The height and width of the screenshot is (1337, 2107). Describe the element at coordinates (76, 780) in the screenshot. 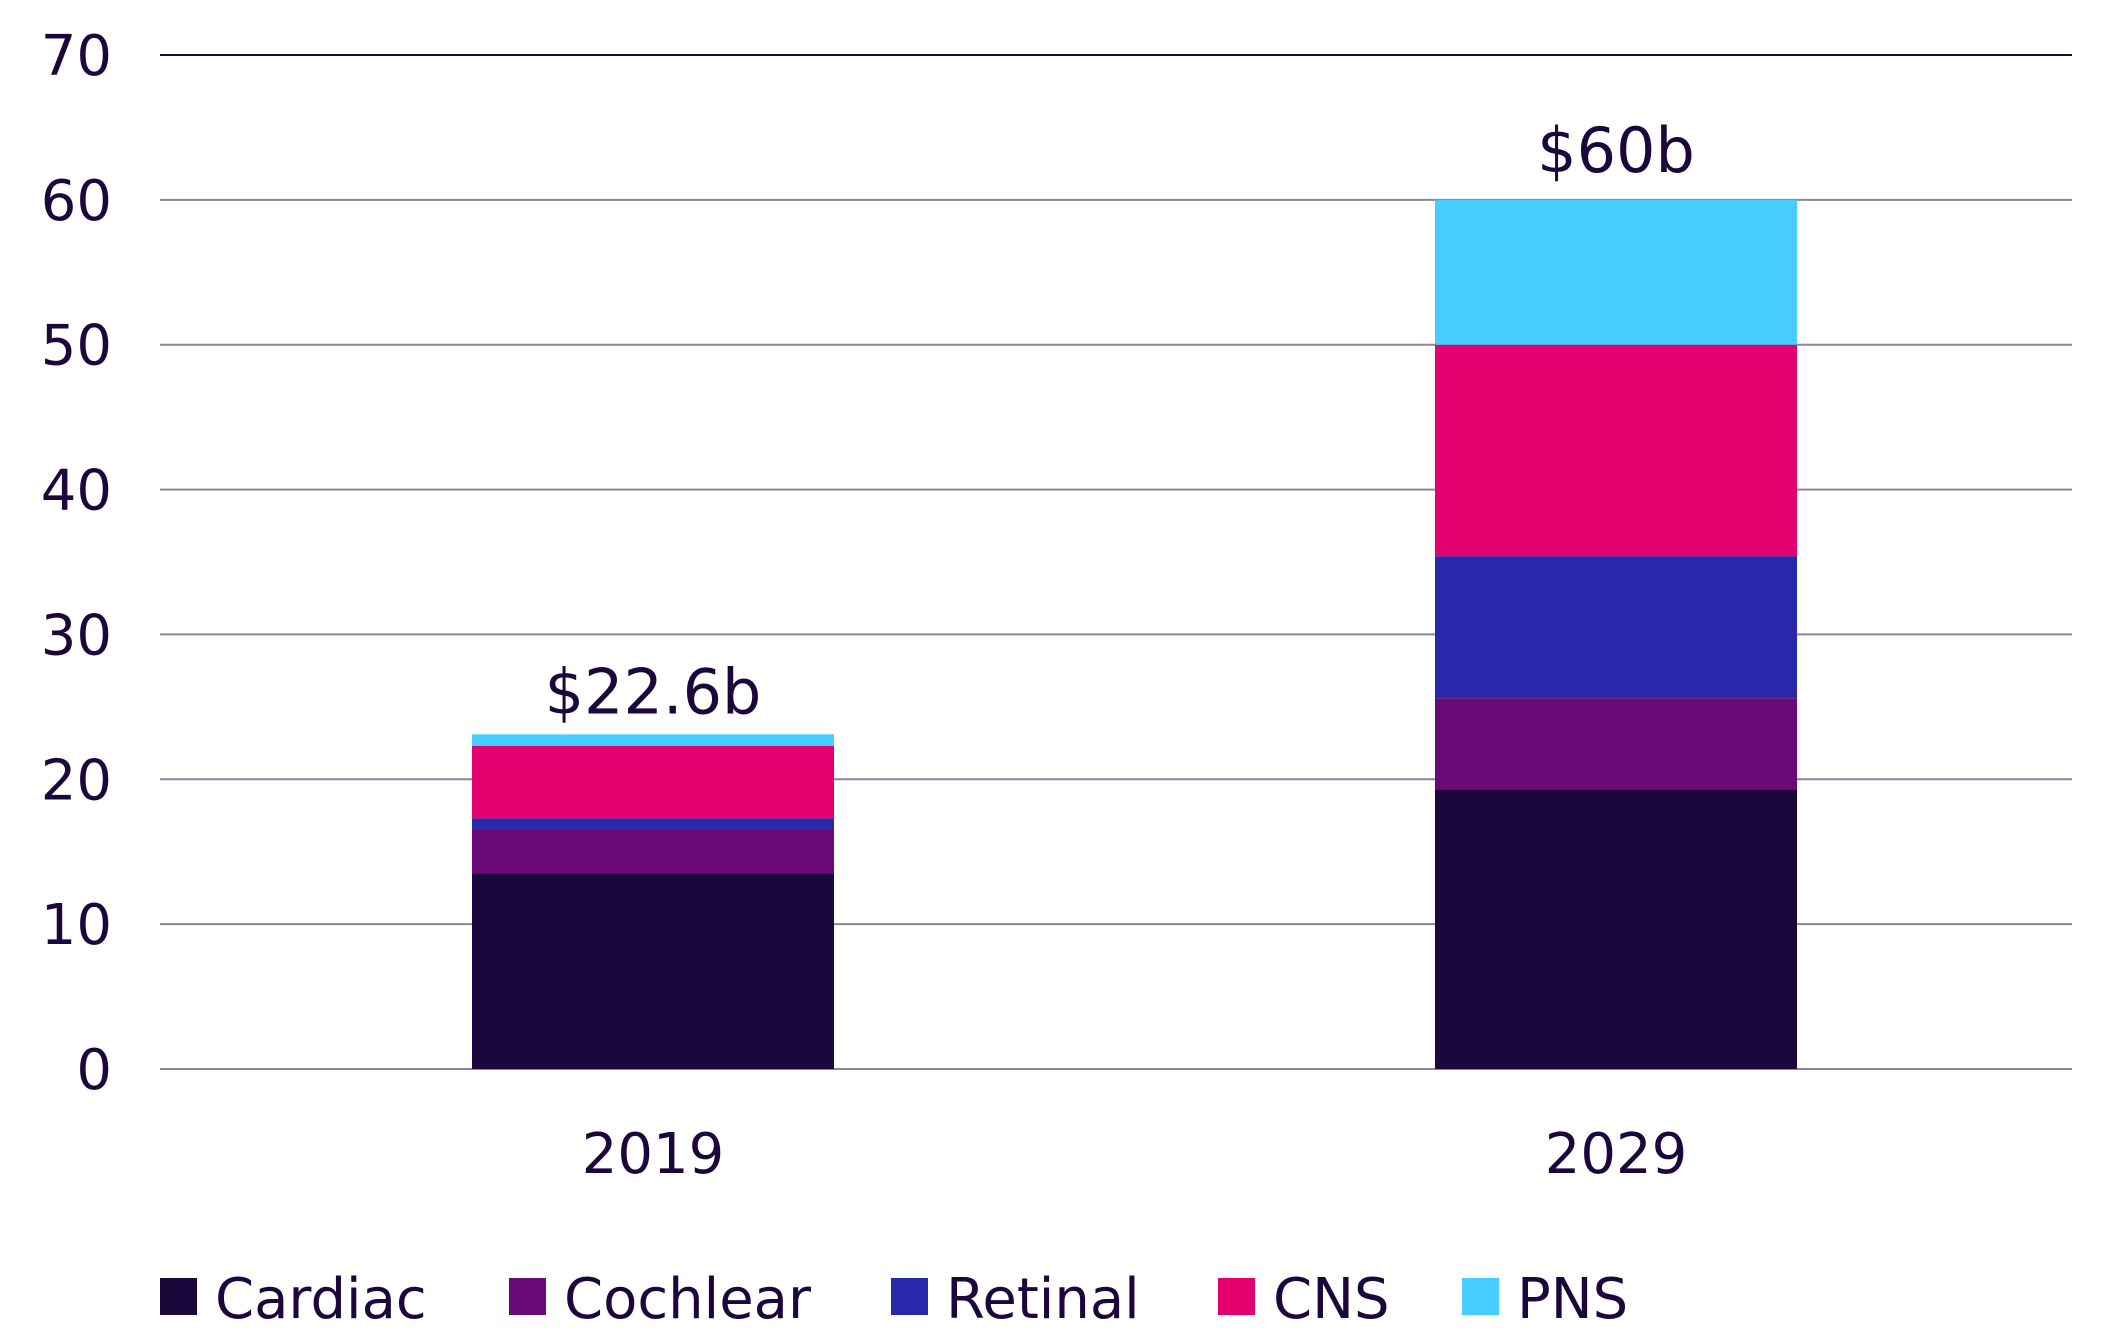

I see `y-tick-label: 20` at that location.